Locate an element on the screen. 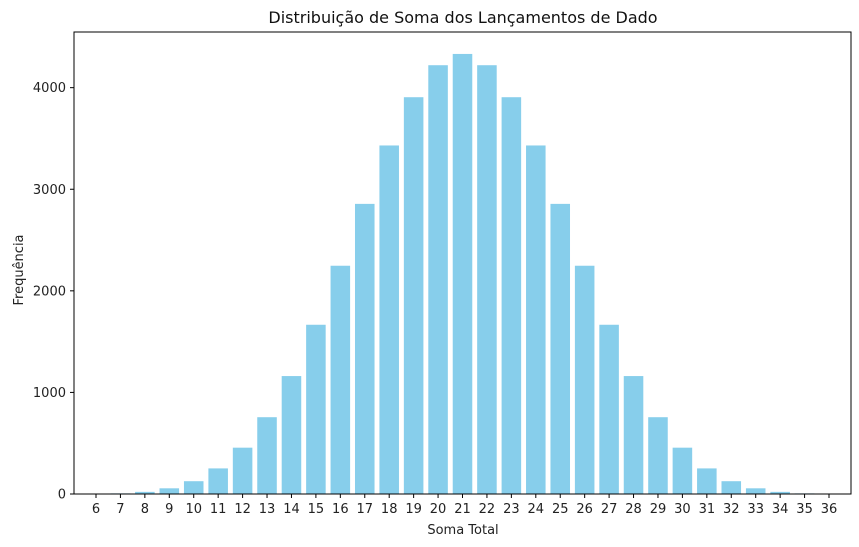  x-tick-label: 16 is located at coordinates (340, 509).